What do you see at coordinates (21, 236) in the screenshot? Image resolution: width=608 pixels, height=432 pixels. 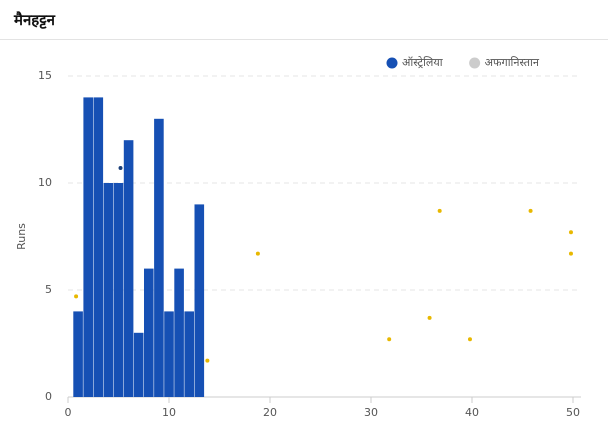 I see `y-axis-label: Runs` at bounding box center [21, 236].